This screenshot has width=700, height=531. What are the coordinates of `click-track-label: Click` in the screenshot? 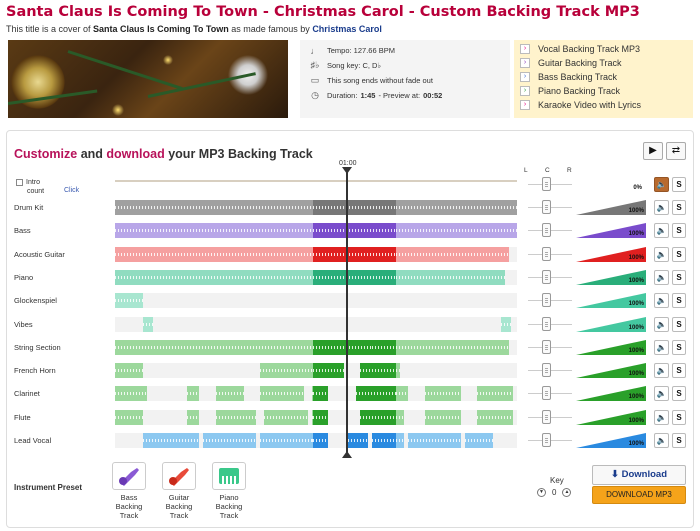 It's located at (72, 190).